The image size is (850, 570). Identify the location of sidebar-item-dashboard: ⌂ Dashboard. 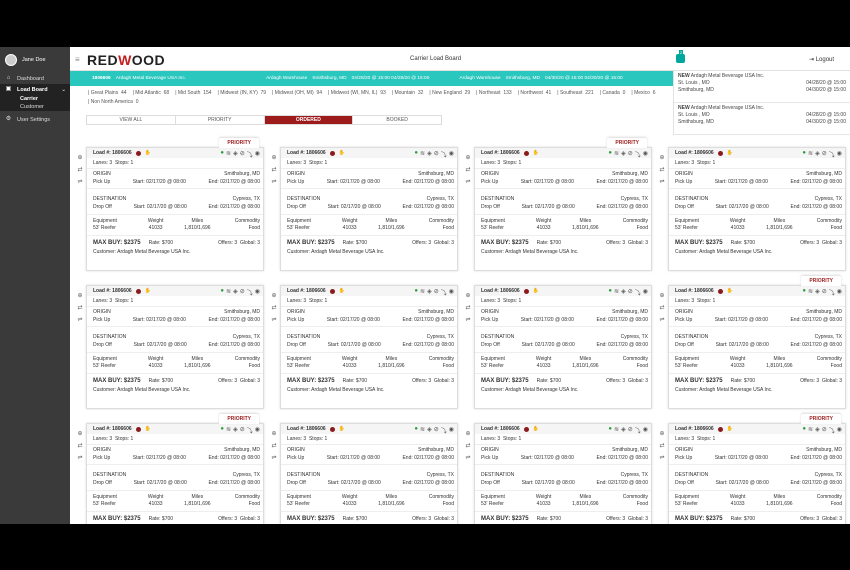
(35, 78).